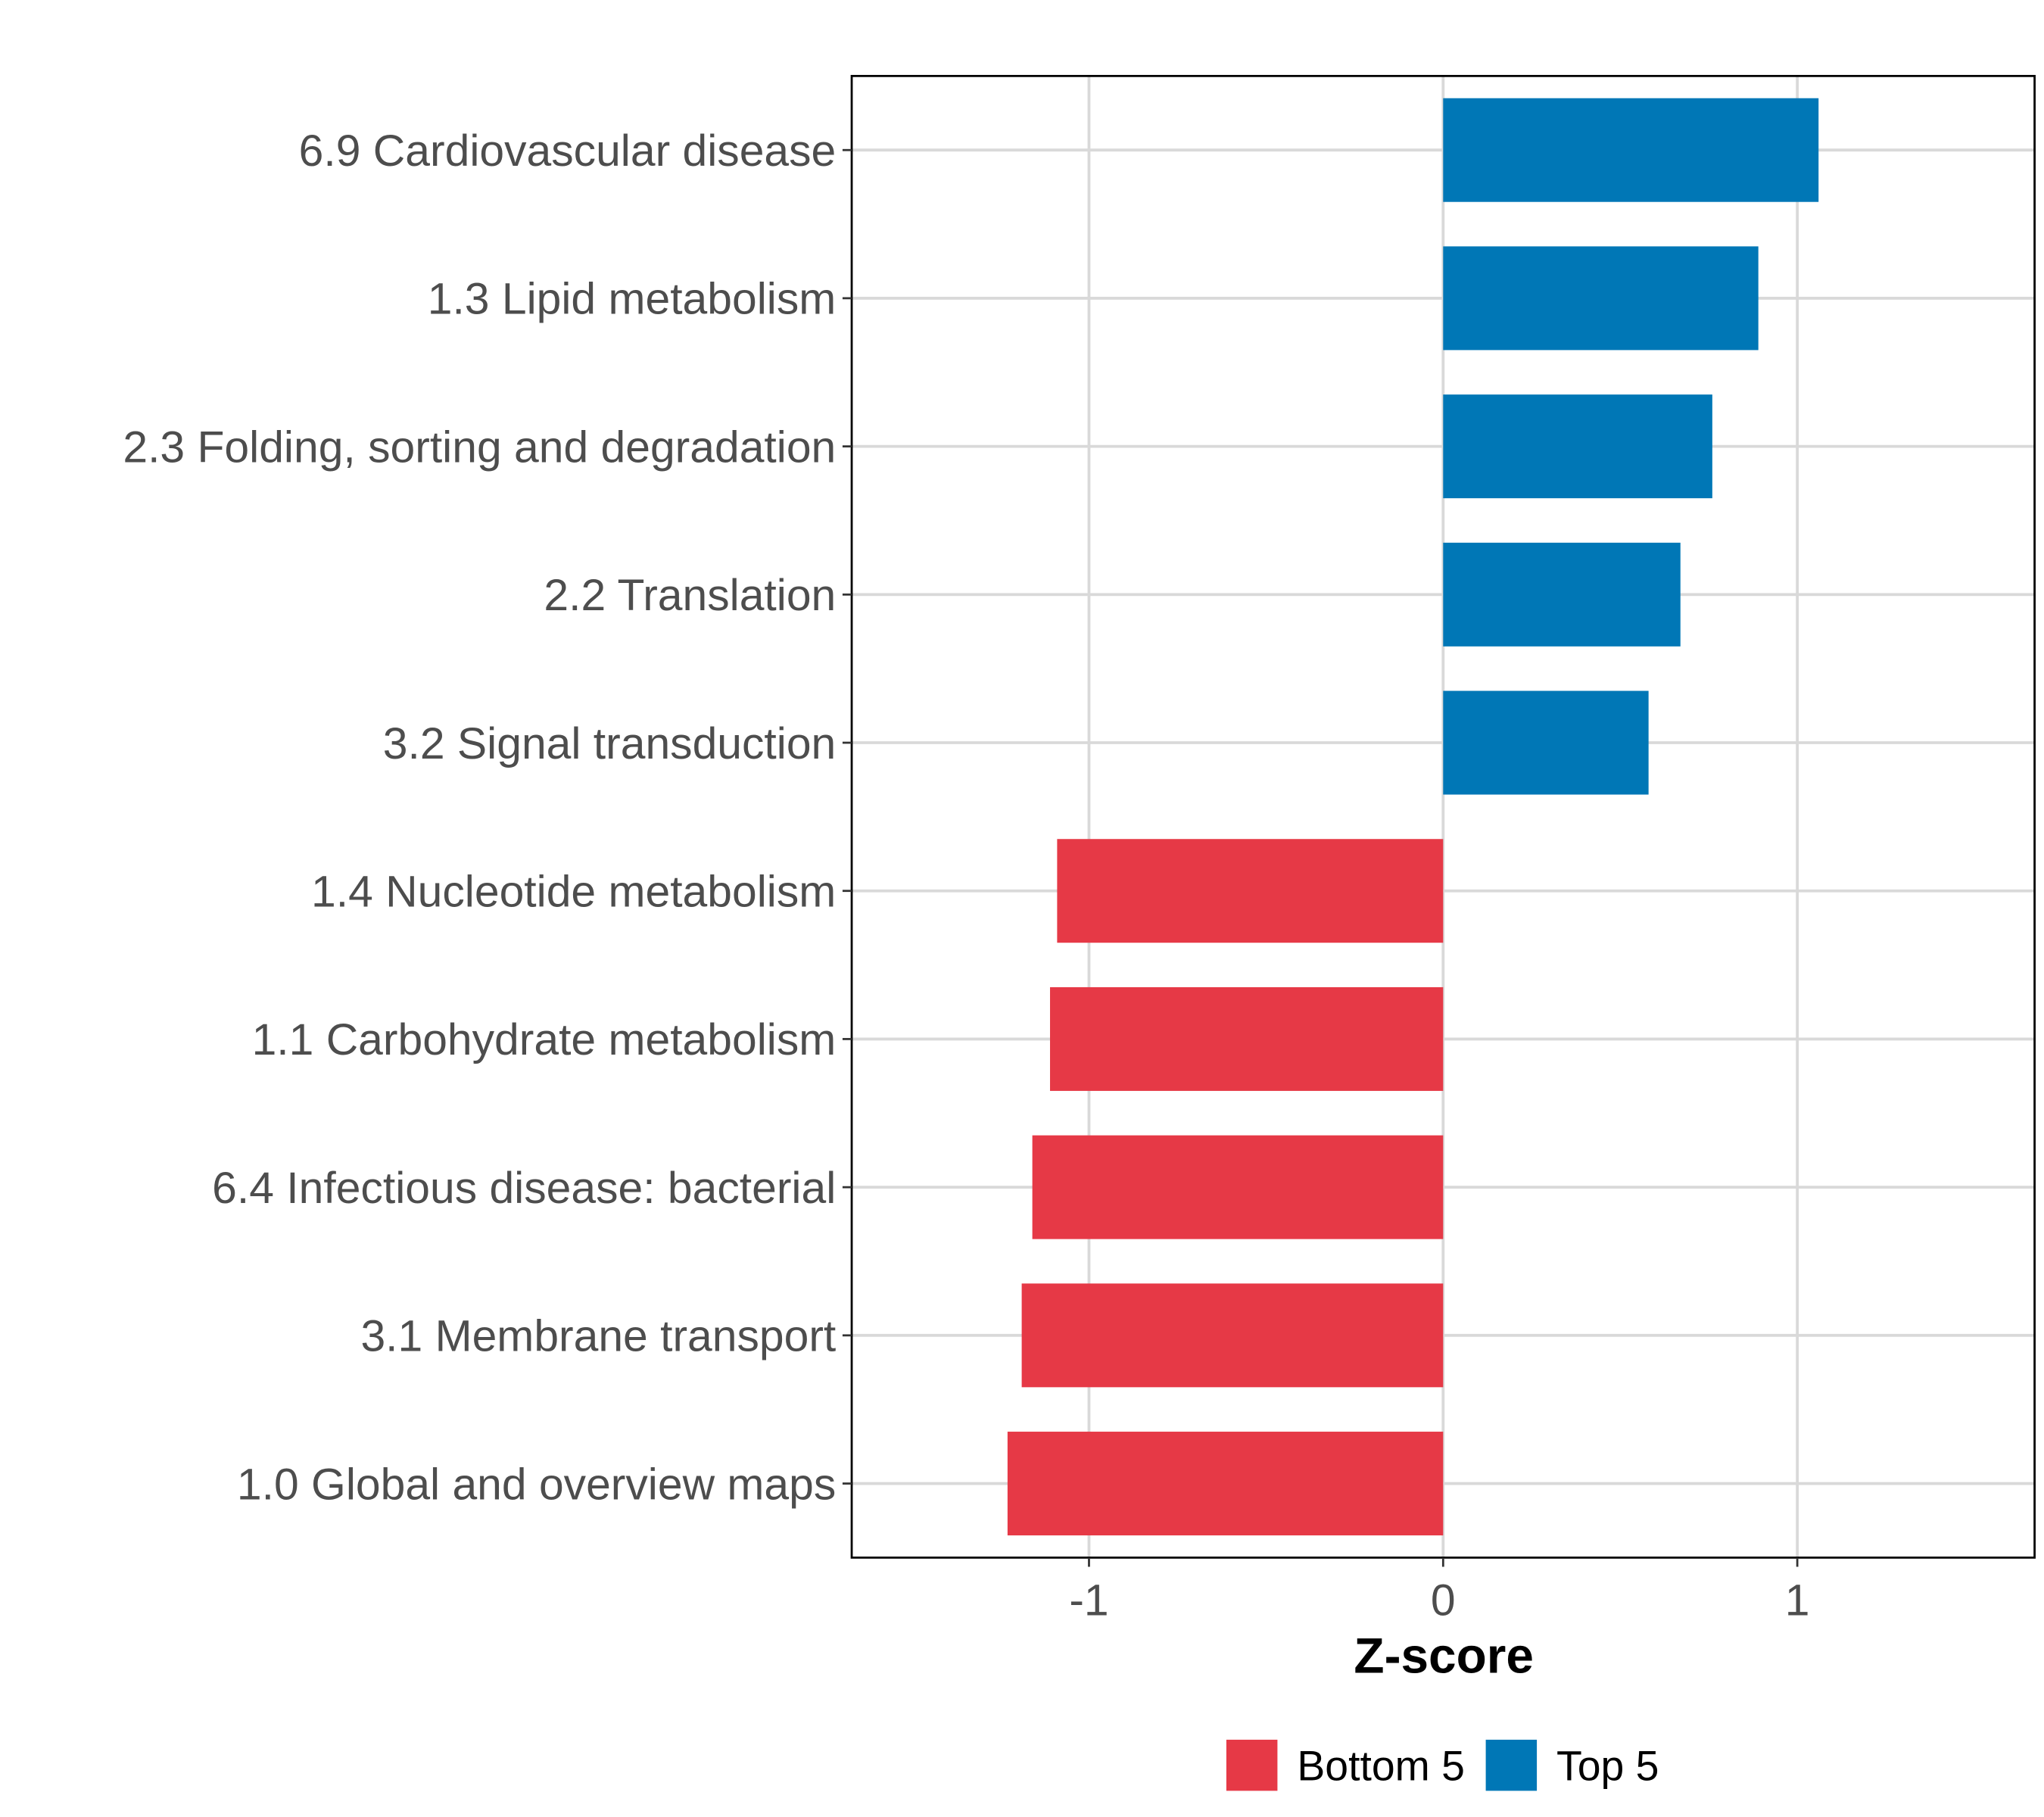  Describe the element at coordinates (632, 299) in the screenshot. I see `y-tick-label: 1.3 Lipid metabolism` at that location.